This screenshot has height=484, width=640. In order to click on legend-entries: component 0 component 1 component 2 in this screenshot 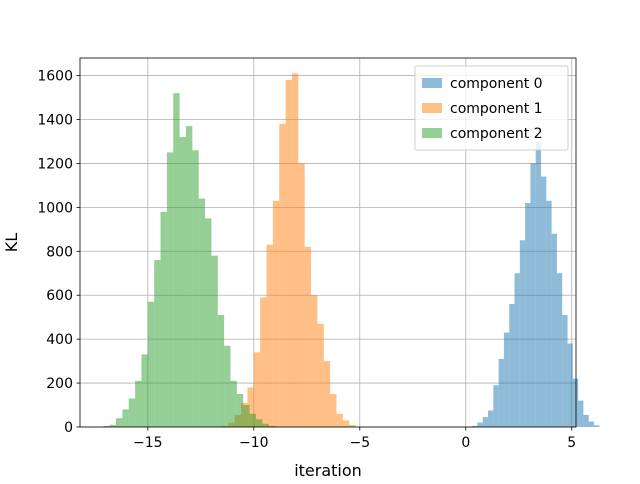, I will do `click(482, 109)`.